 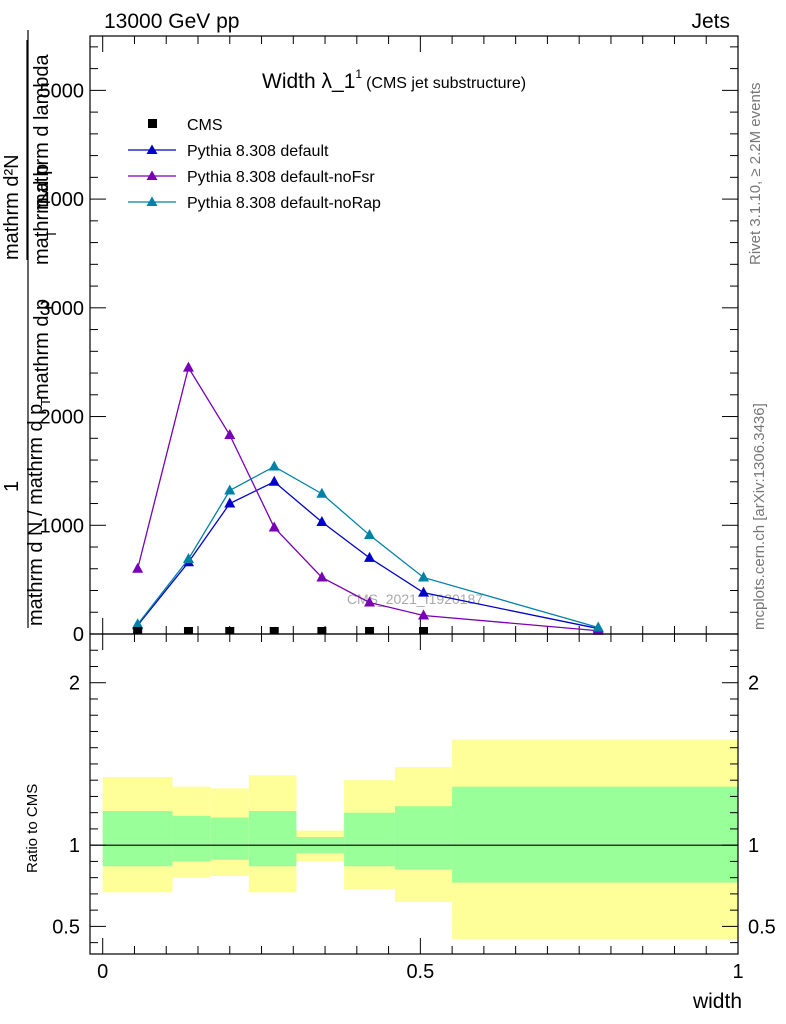 I want to click on x-axis-label: width, so click(x=717, y=1001).